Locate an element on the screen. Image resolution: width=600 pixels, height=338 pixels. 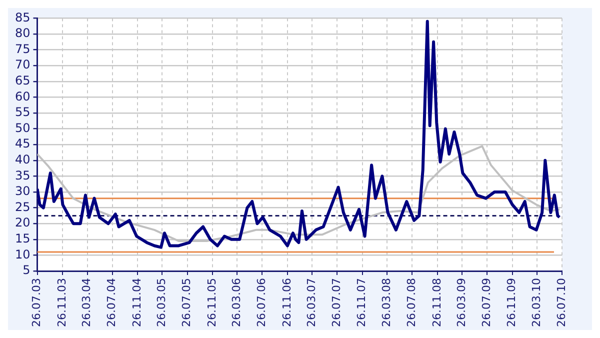
x-tick-label: 26.03.04 is located at coordinates (87, 302).